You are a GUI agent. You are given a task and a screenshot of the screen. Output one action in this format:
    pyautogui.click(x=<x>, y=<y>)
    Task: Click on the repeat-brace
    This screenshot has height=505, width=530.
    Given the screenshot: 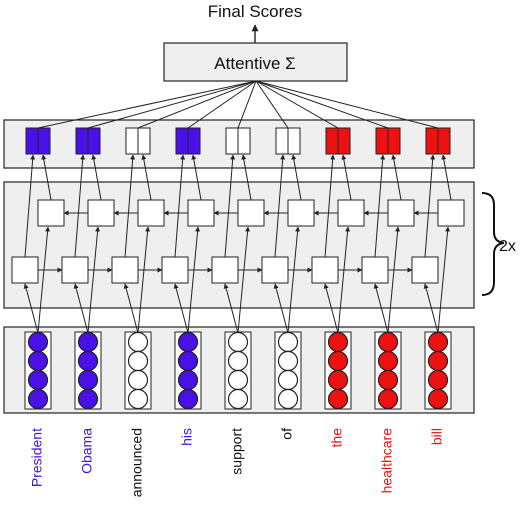 What is the action you would take?
    pyautogui.click(x=493, y=244)
    